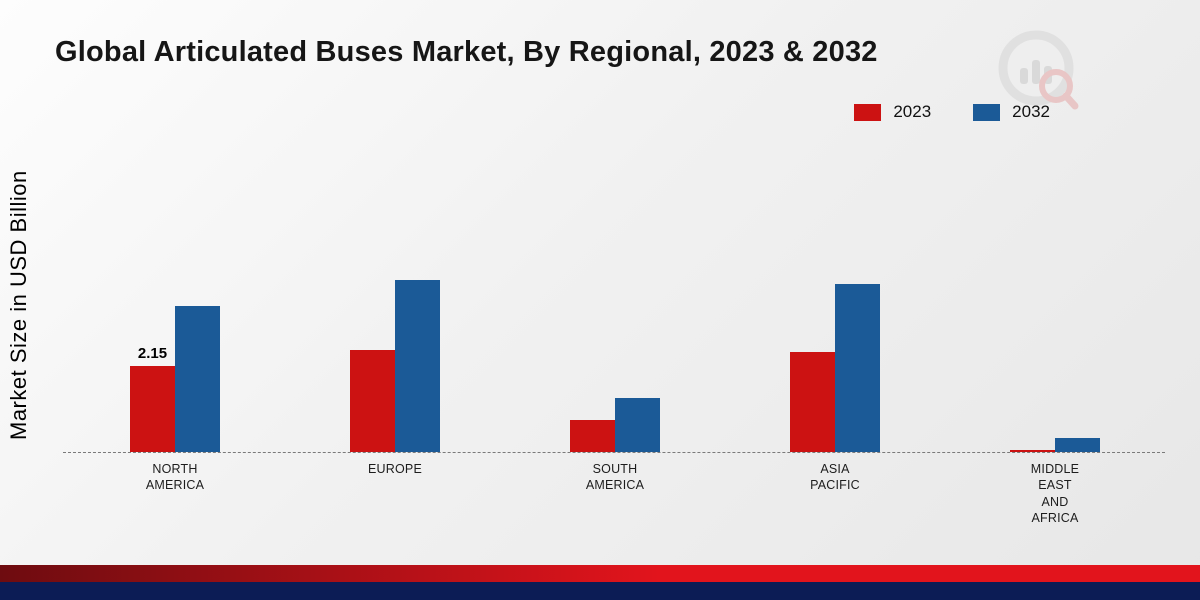 The width and height of the screenshot is (1200, 600). I want to click on legend-item-2023: 2023, so click(892, 112).